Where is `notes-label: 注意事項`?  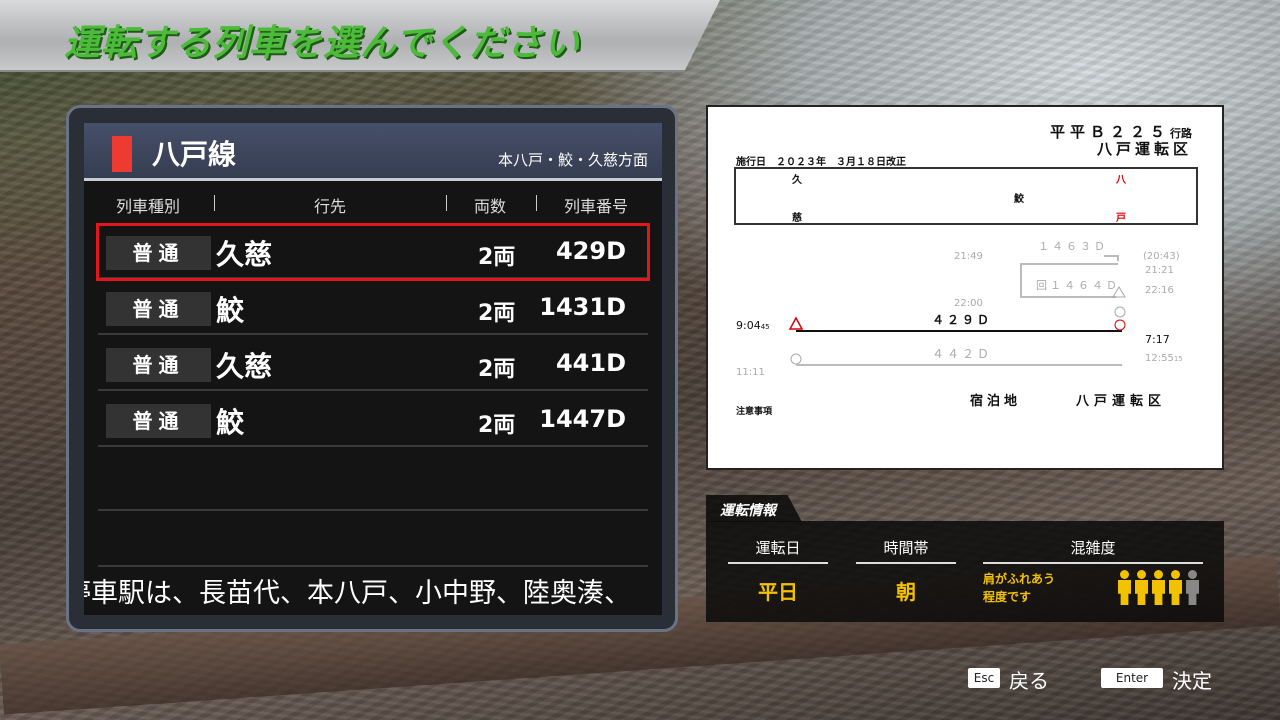 notes-label: 注意事項 is located at coordinates (754, 412).